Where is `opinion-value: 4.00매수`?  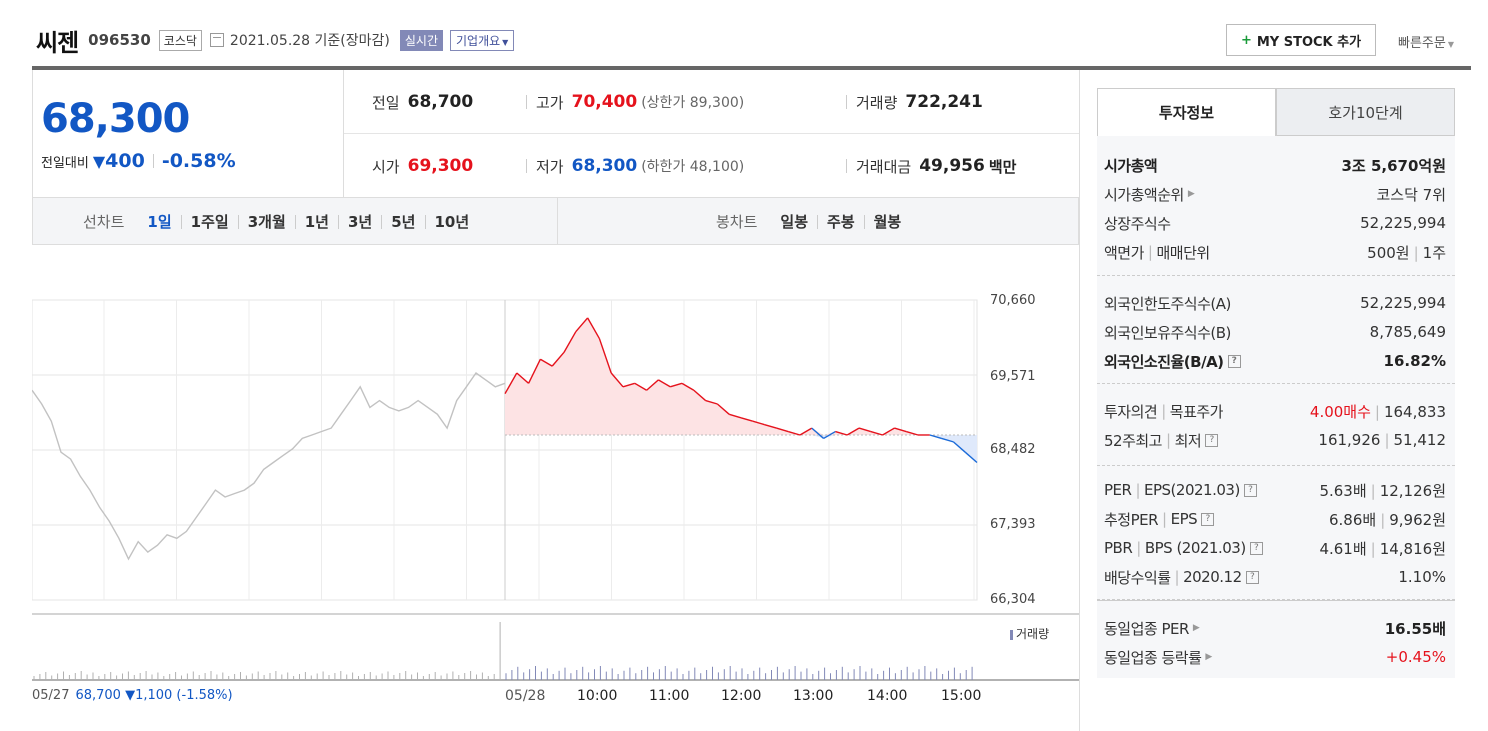
opinion-value: 4.00매수 is located at coordinates (1340, 411).